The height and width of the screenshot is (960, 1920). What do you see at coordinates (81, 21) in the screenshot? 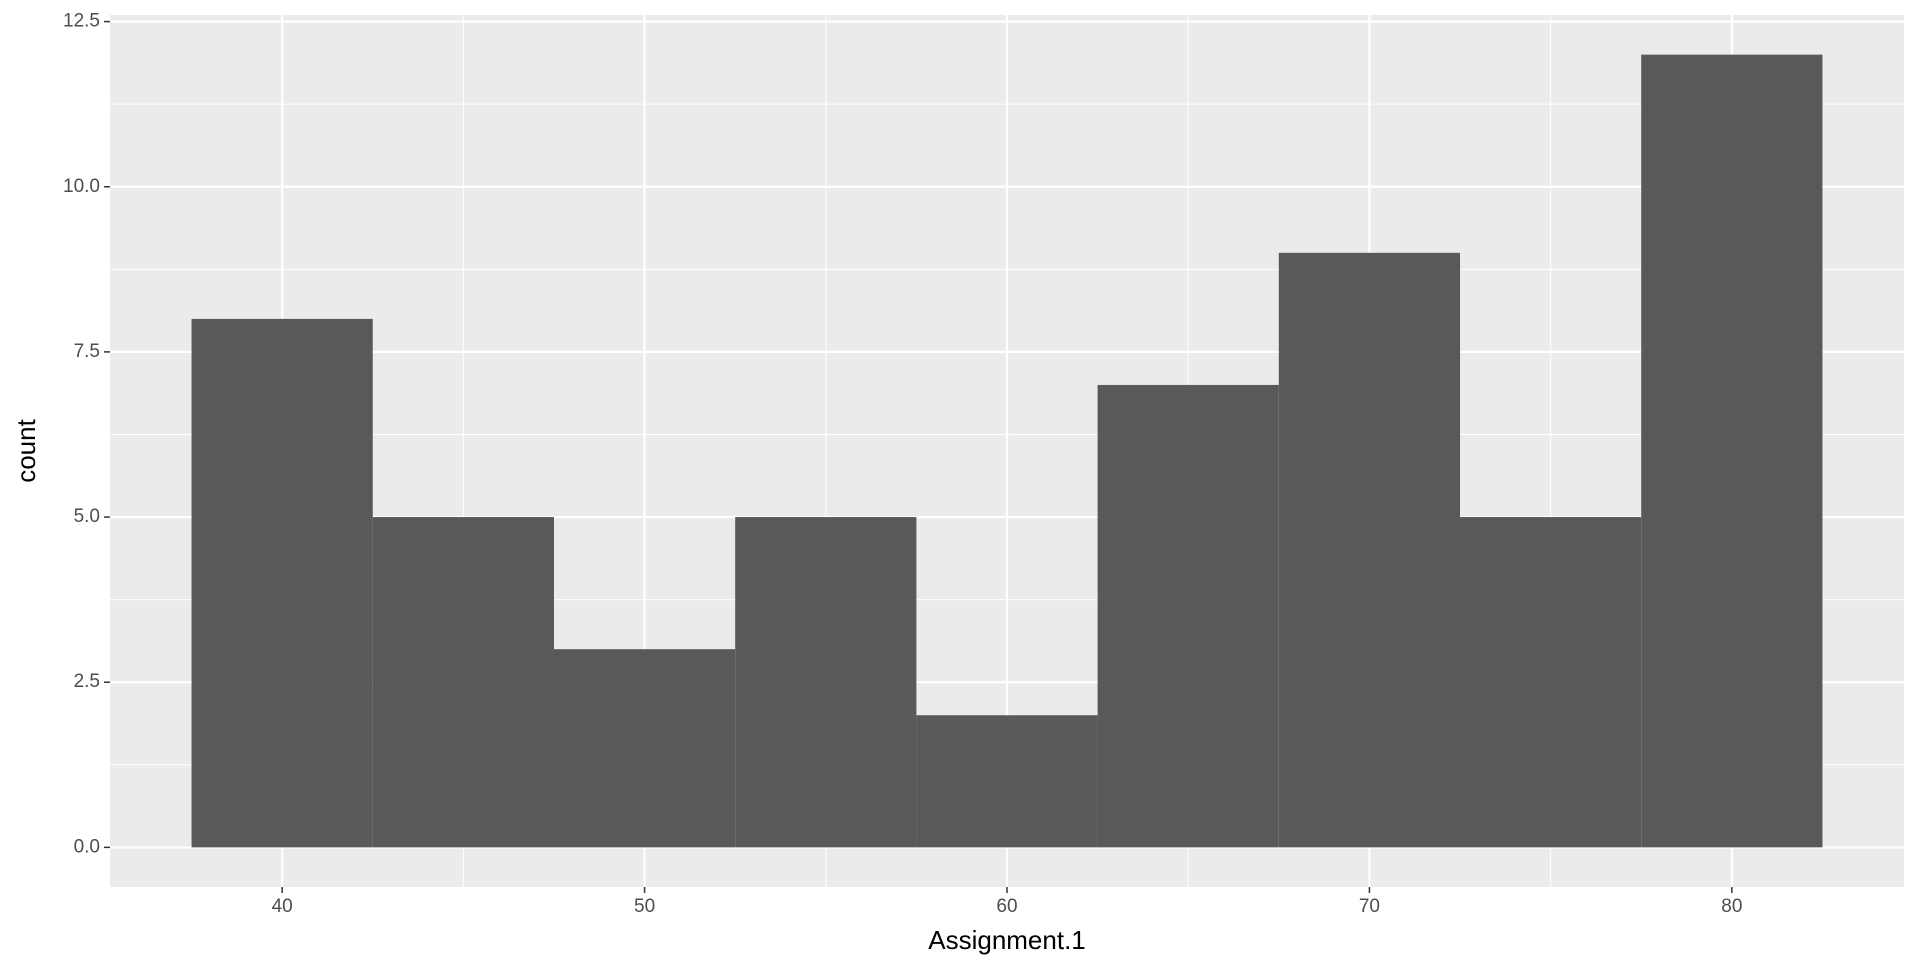
I see `y-tick-label: 12.5` at bounding box center [81, 21].